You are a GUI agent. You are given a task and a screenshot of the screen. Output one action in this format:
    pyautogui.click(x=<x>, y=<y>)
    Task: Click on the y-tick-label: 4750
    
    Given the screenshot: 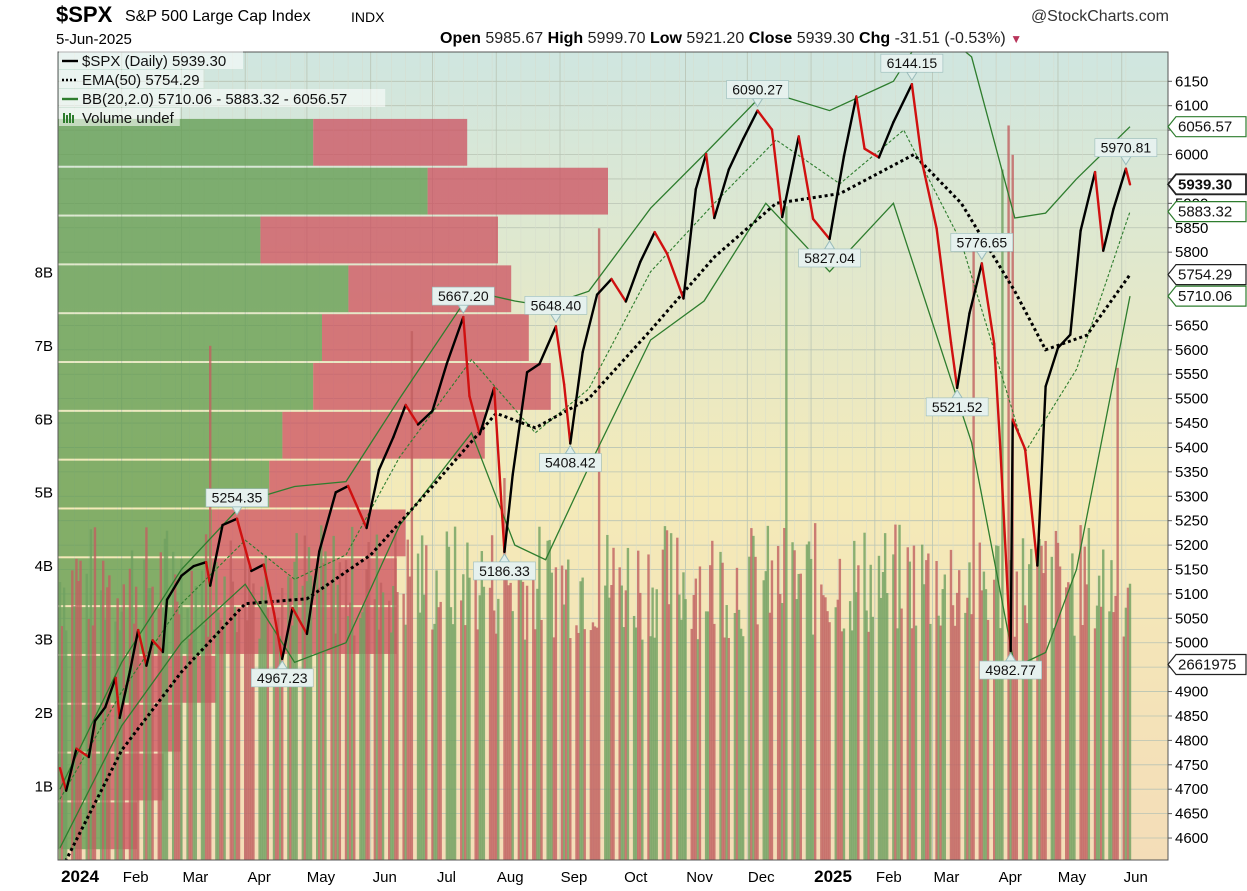 What is the action you would take?
    pyautogui.click(x=1191, y=765)
    